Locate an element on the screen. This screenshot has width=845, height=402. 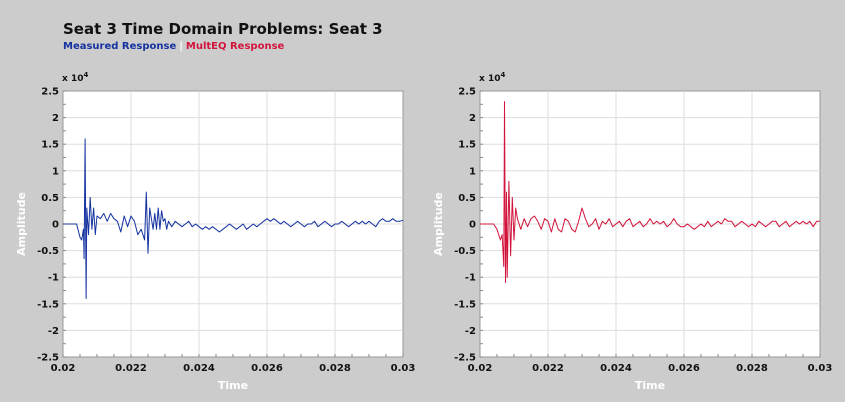
legend-multeq-response: MultEQ Response is located at coordinates (235, 46).